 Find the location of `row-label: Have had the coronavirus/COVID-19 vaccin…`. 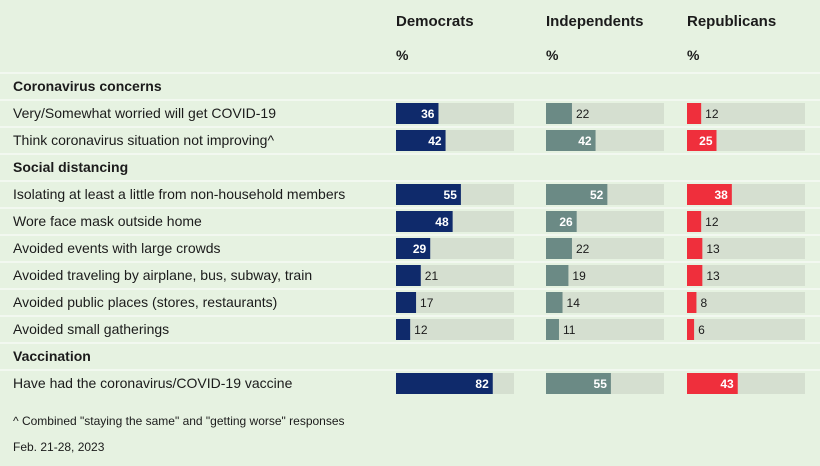

row-label: Have had the coronavirus/COVID-19 vaccin… is located at coordinates (153, 383).